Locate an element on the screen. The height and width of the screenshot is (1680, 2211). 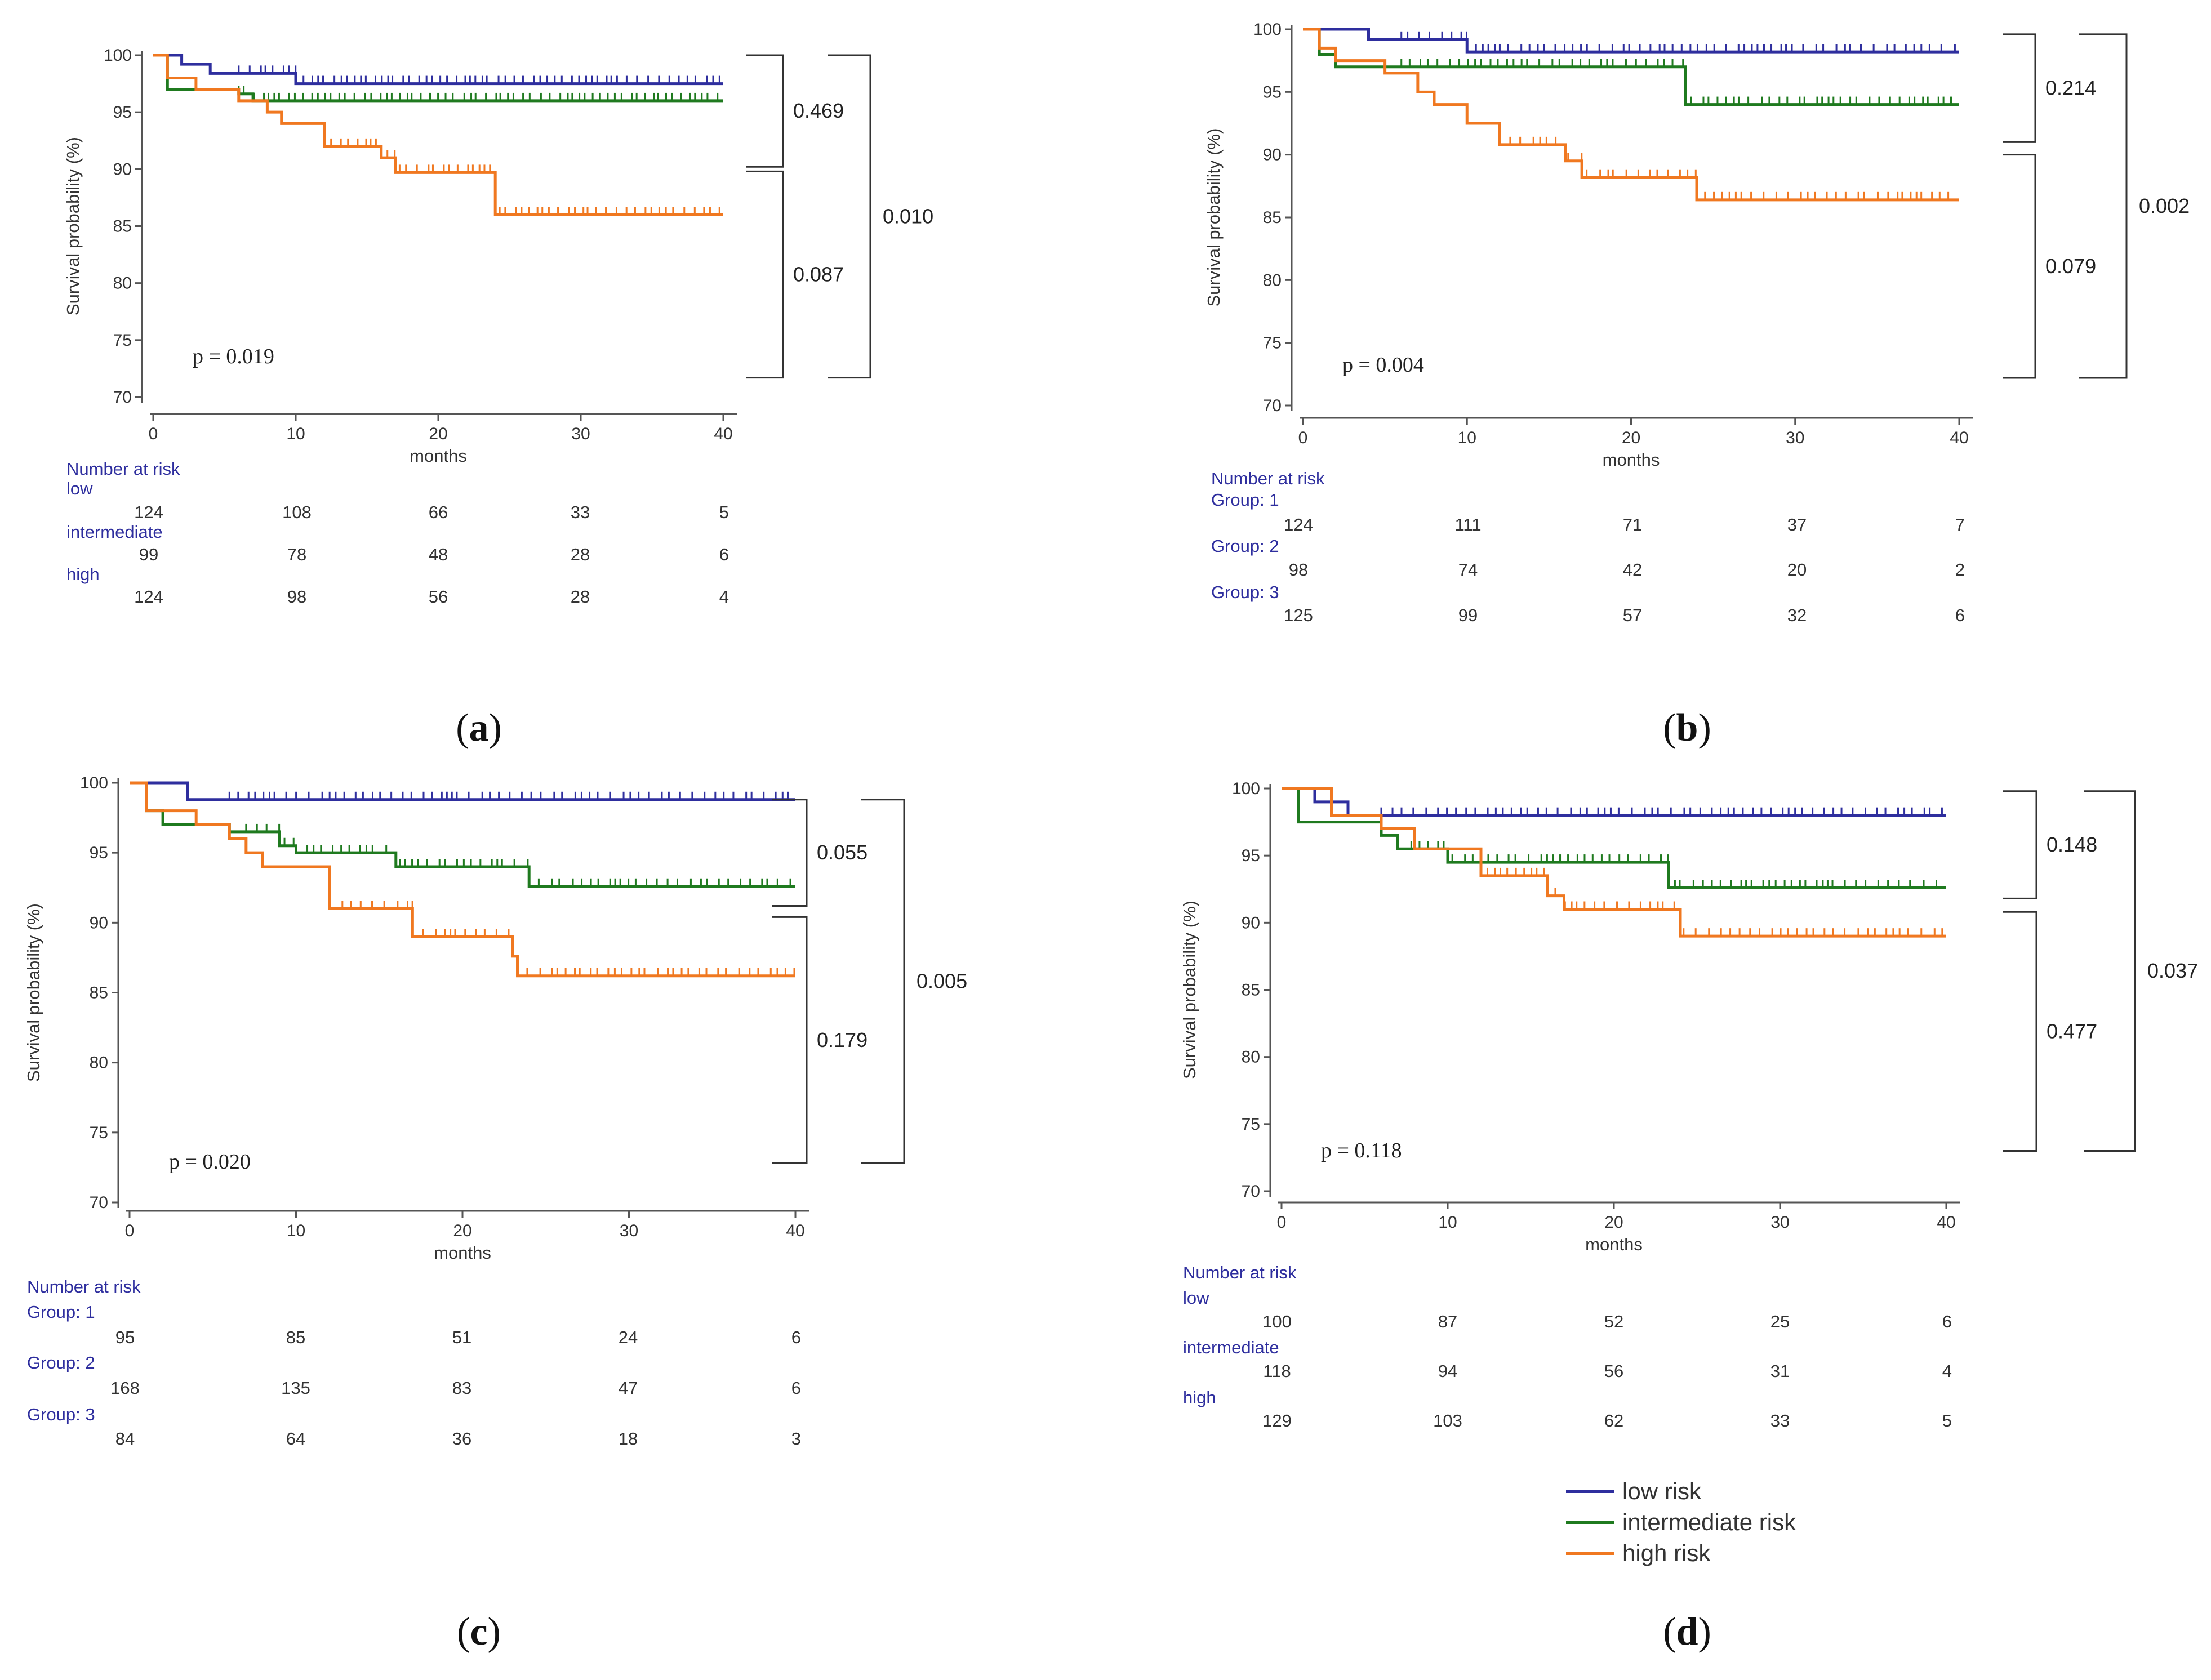
bracket-pvalue-1: 0.214 is located at coordinates (2070, 88).